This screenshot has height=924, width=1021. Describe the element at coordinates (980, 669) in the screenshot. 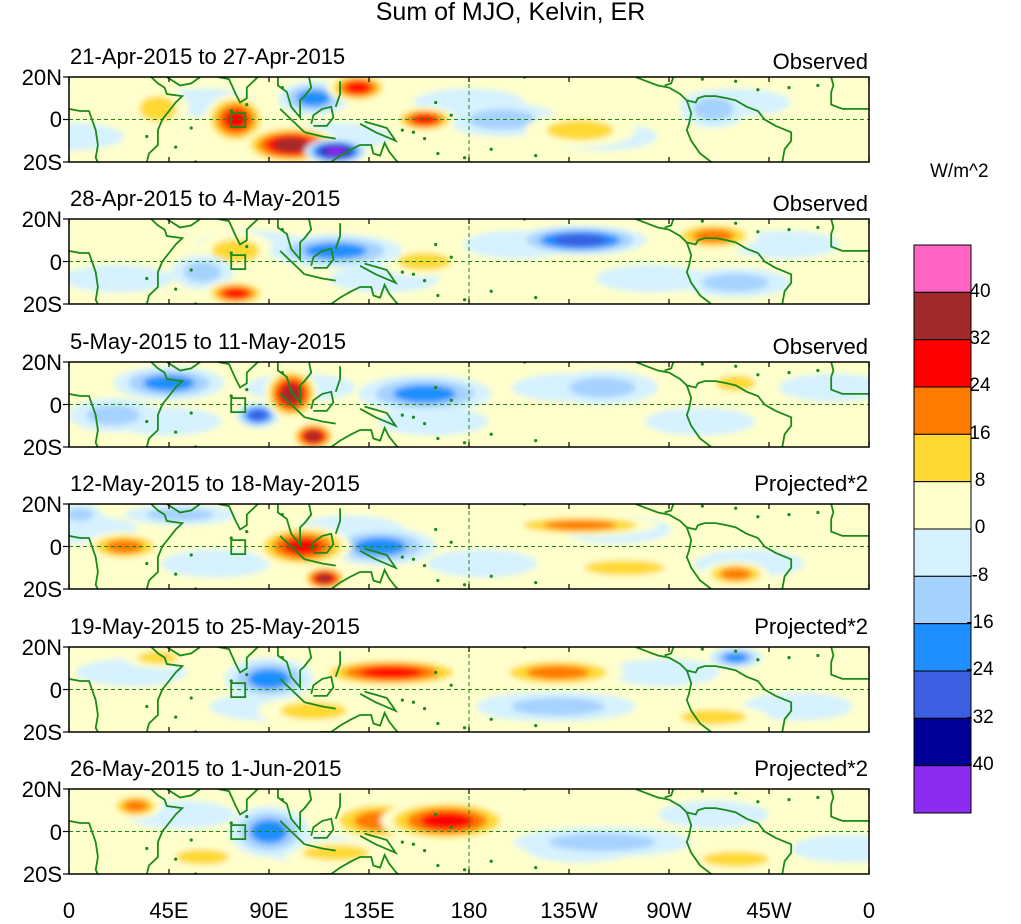

I see `colorbar-tick-label: -24` at that location.